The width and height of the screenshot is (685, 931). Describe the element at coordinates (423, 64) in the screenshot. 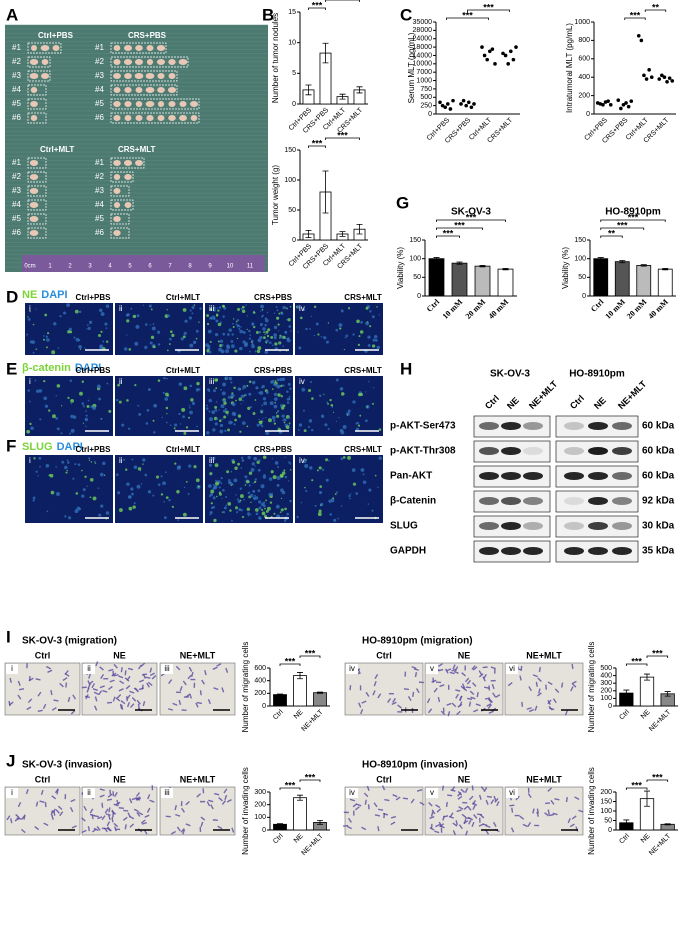

I see `y-tick-label: 10000` at that location.